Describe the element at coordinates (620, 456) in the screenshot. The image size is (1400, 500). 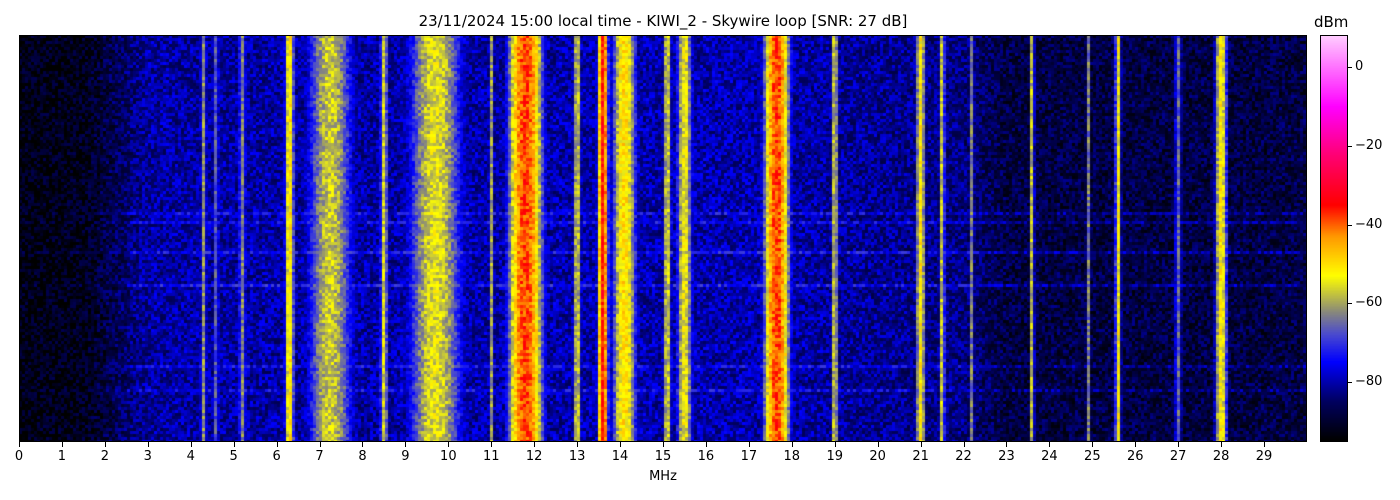
I see `x-tick-label: 14` at that location.